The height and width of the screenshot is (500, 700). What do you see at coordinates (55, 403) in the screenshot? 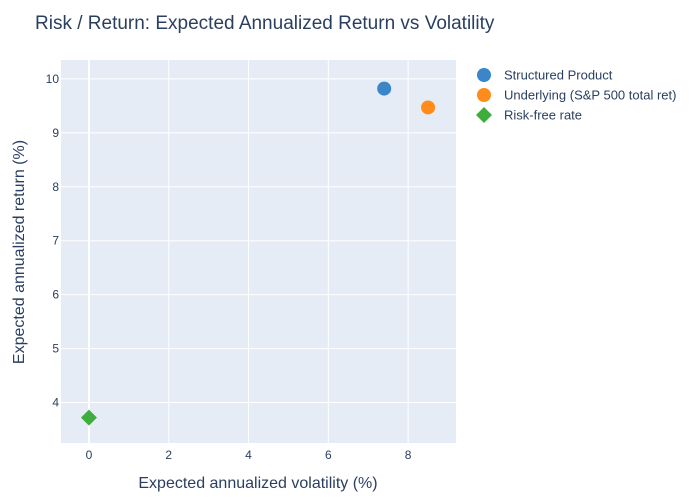
I see `y-tick-label: 4` at bounding box center [55, 403].